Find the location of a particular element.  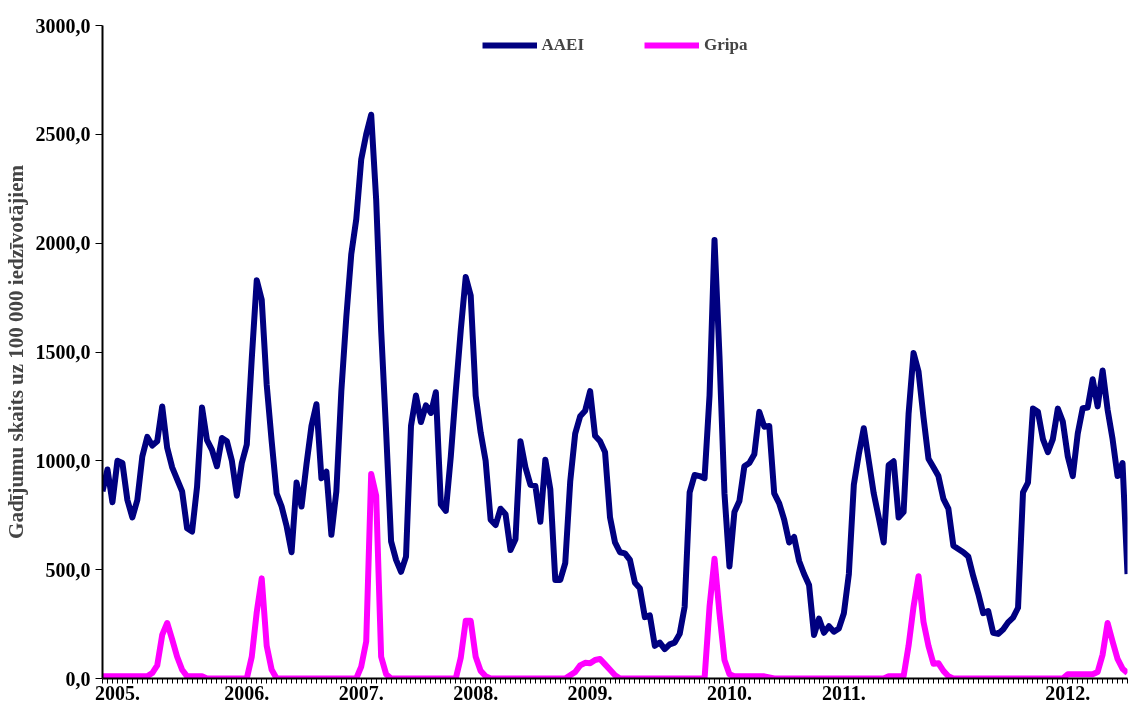

legend-label: Gripa is located at coordinates (726, 45).